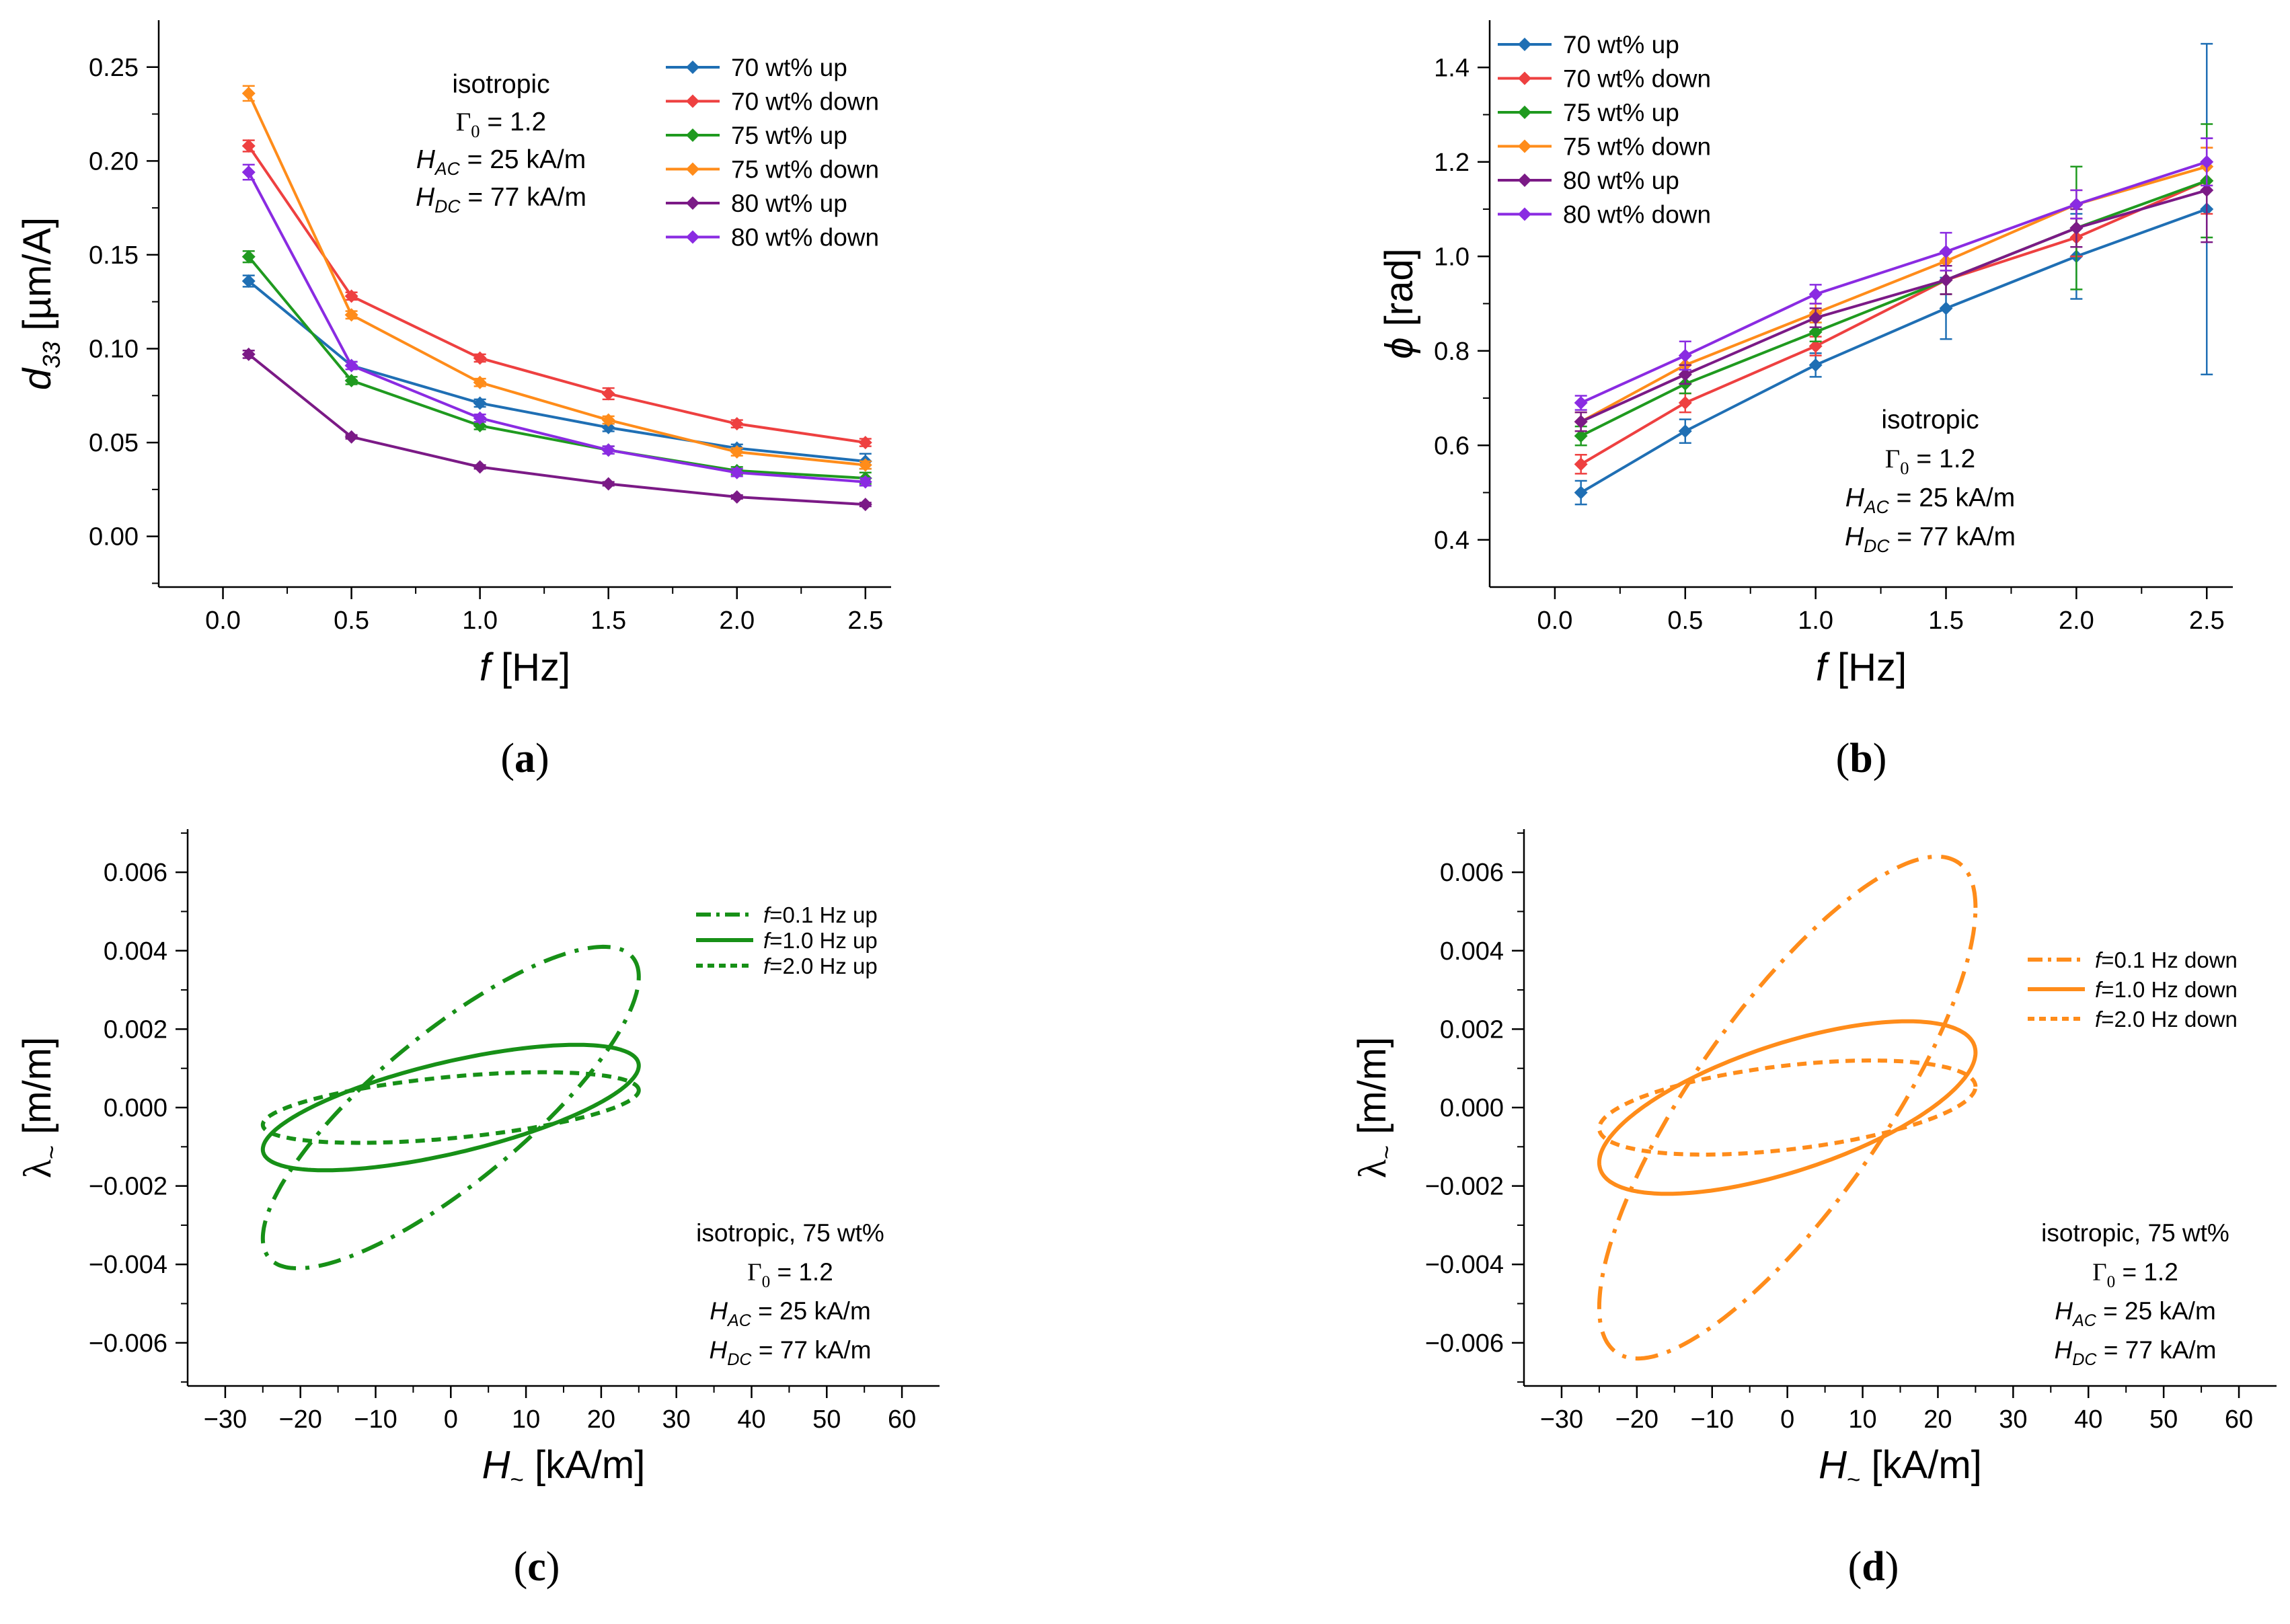 The width and height of the screenshot is (2290, 1624). Describe the element at coordinates (128, 1265) in the screenshot. I see `y-tick-label: −0.004` at that location.